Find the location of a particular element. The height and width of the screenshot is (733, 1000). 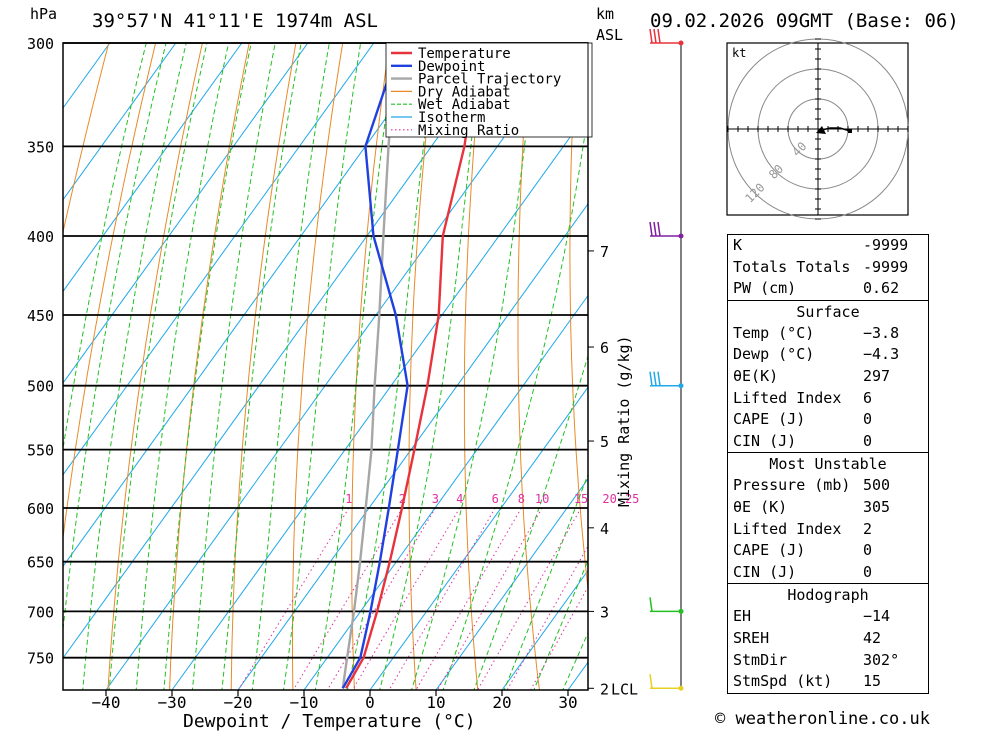

most-unstable-title: Most Unstable is located at coordinates (828, 463).